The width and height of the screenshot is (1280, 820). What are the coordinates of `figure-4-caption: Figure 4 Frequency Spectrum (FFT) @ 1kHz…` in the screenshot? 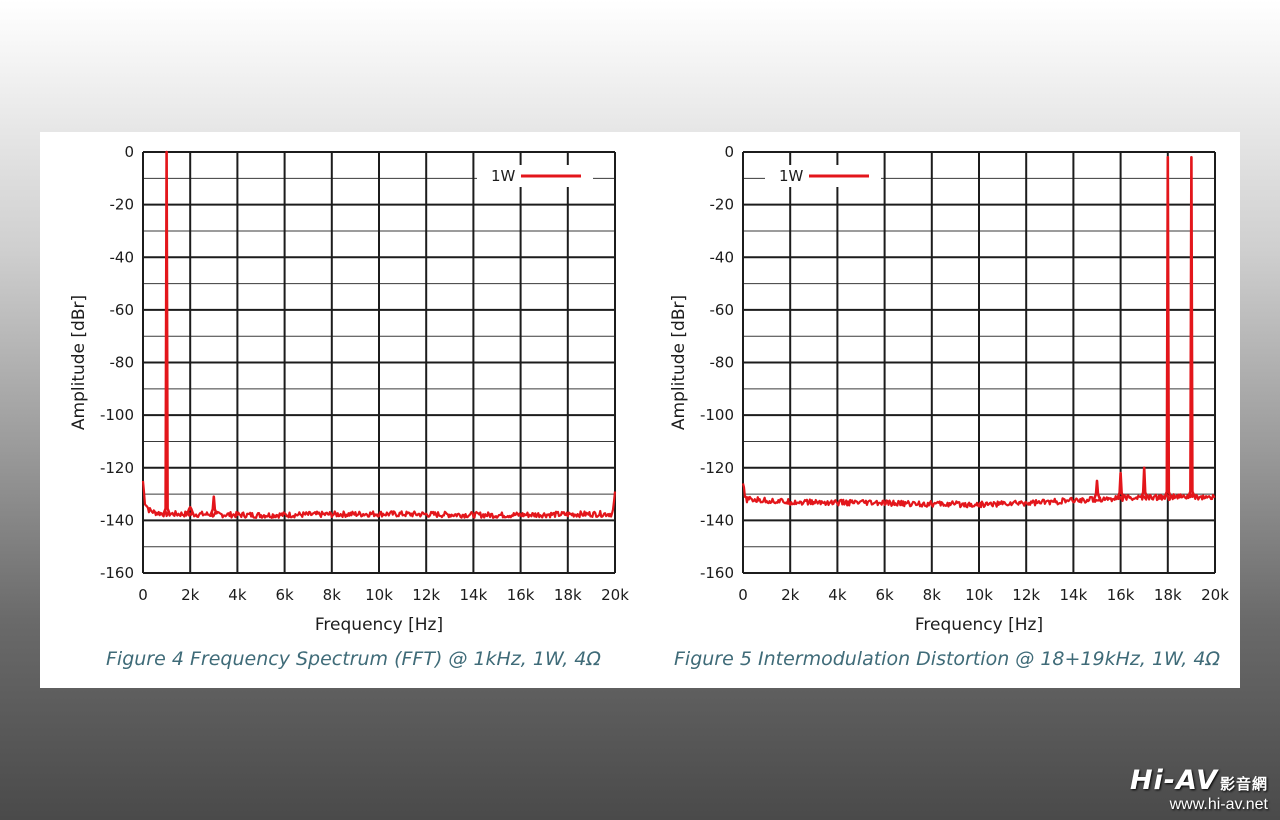 It's located at (353, 659).